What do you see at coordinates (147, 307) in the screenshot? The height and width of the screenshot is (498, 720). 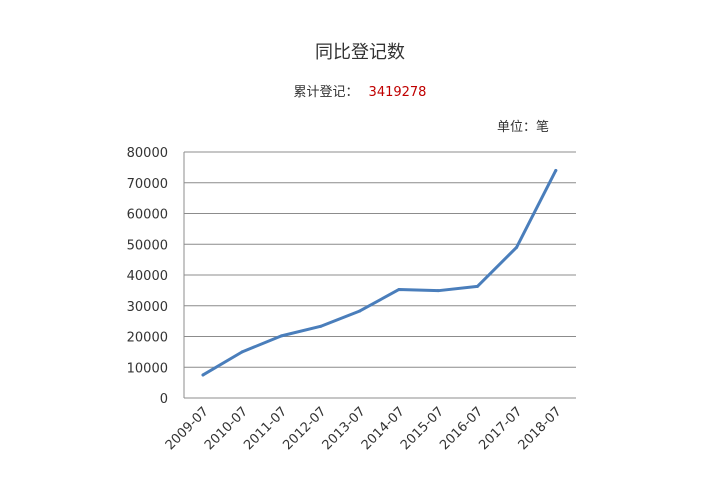 I see `y-tick-label: 30000` at bounding box center [147, 307].